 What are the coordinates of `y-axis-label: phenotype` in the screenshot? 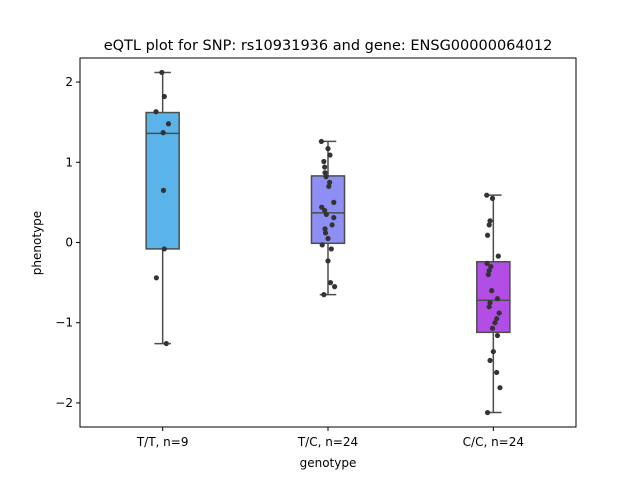 It's located at (37, 243).